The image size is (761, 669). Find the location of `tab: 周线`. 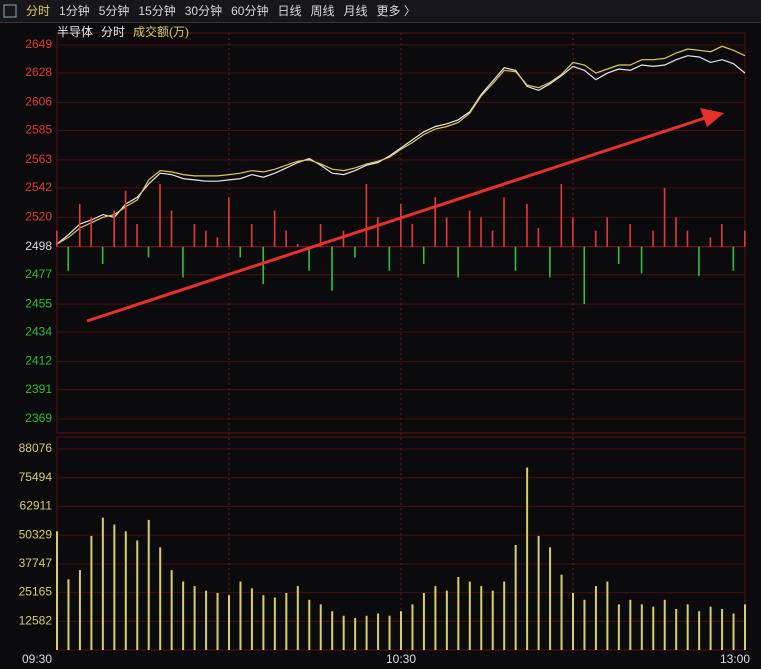

tab: 周线 is located at coordinates (322, 11).